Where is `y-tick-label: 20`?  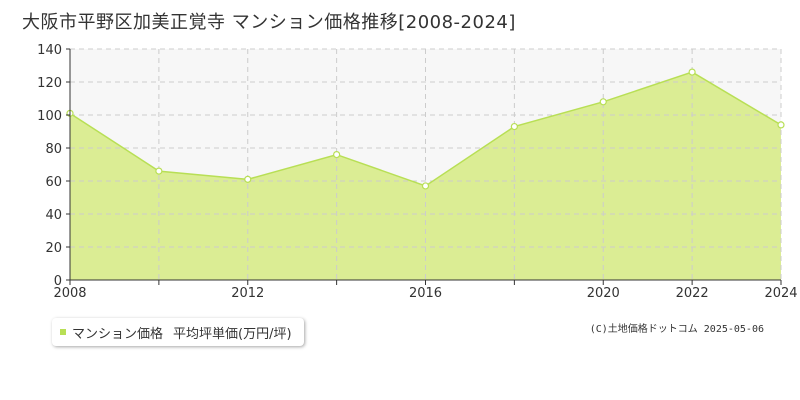
y-tick-label: 20 is located at coordinates (53, 248).